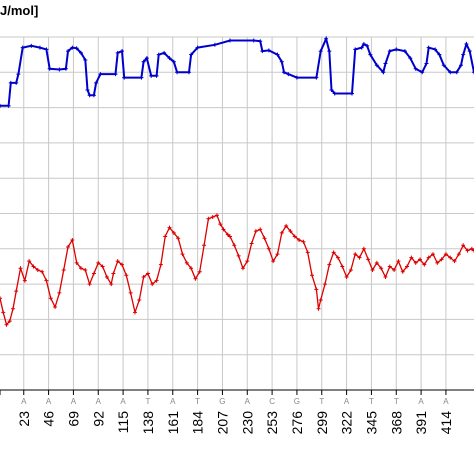 This screenshot has height=474, width=474. What do you see at coordinates (173, 423) in the screenshot?
I see `x-tick-label: 161` at bounding box center [173, 423].